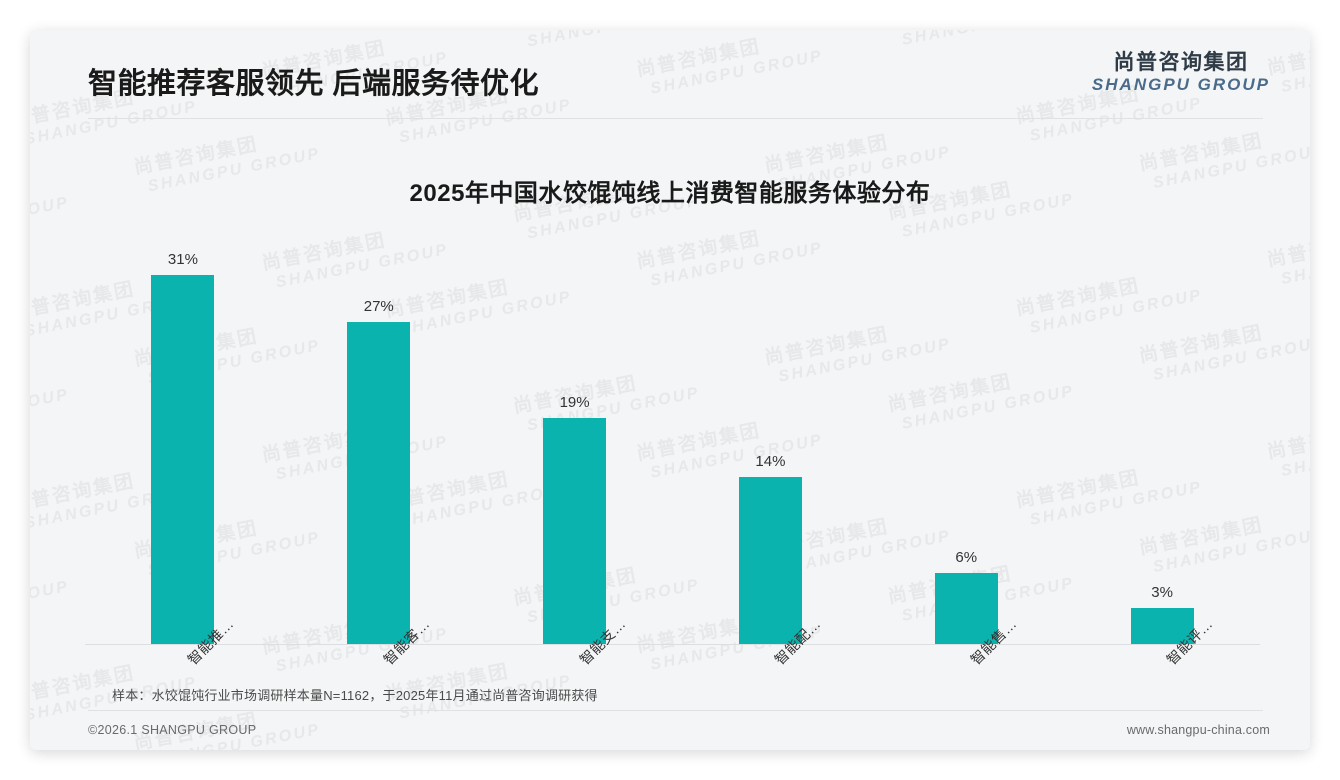 Image resolution: width=1340 pixels, height=780 pixels. I want to click on bar-value-label: 6%, so click(966, 557).